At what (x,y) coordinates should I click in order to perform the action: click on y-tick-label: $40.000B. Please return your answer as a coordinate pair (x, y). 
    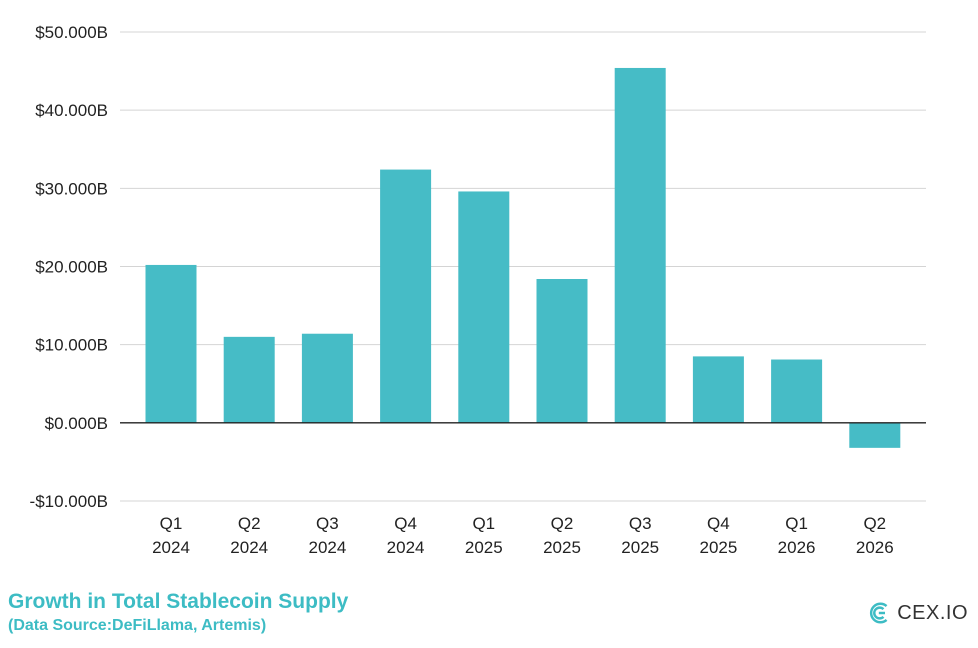
    Looking at the image, I should click on (71, 110).